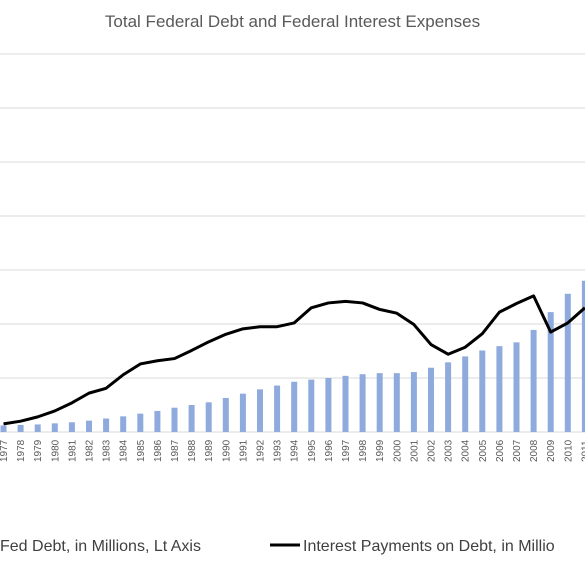  I want to click on bar-2006, so click(499, 389).